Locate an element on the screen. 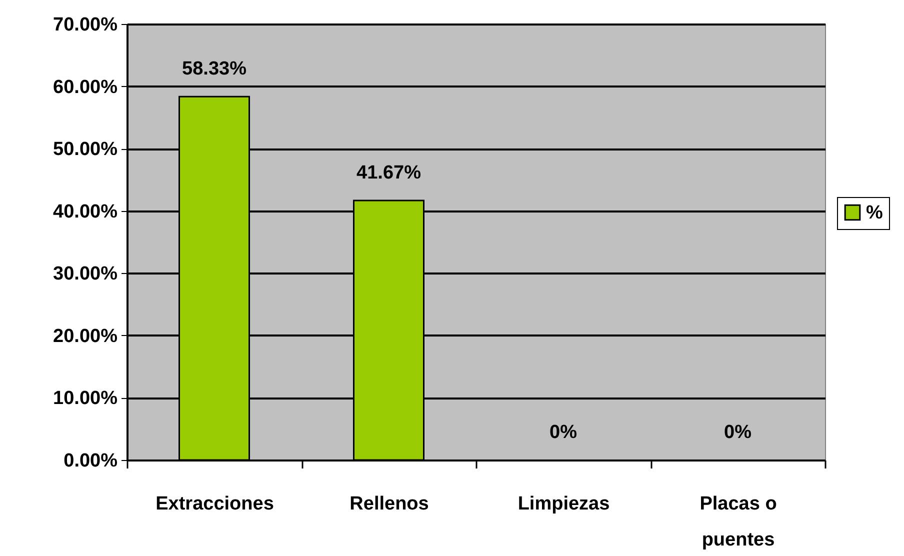  y-tick-label: 40.00% is located at coordinates (85, 211).